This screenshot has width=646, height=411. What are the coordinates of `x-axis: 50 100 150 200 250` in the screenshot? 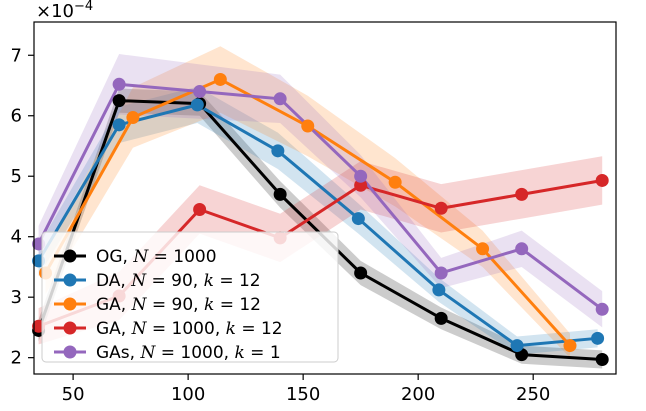 It's located at (306, 389).